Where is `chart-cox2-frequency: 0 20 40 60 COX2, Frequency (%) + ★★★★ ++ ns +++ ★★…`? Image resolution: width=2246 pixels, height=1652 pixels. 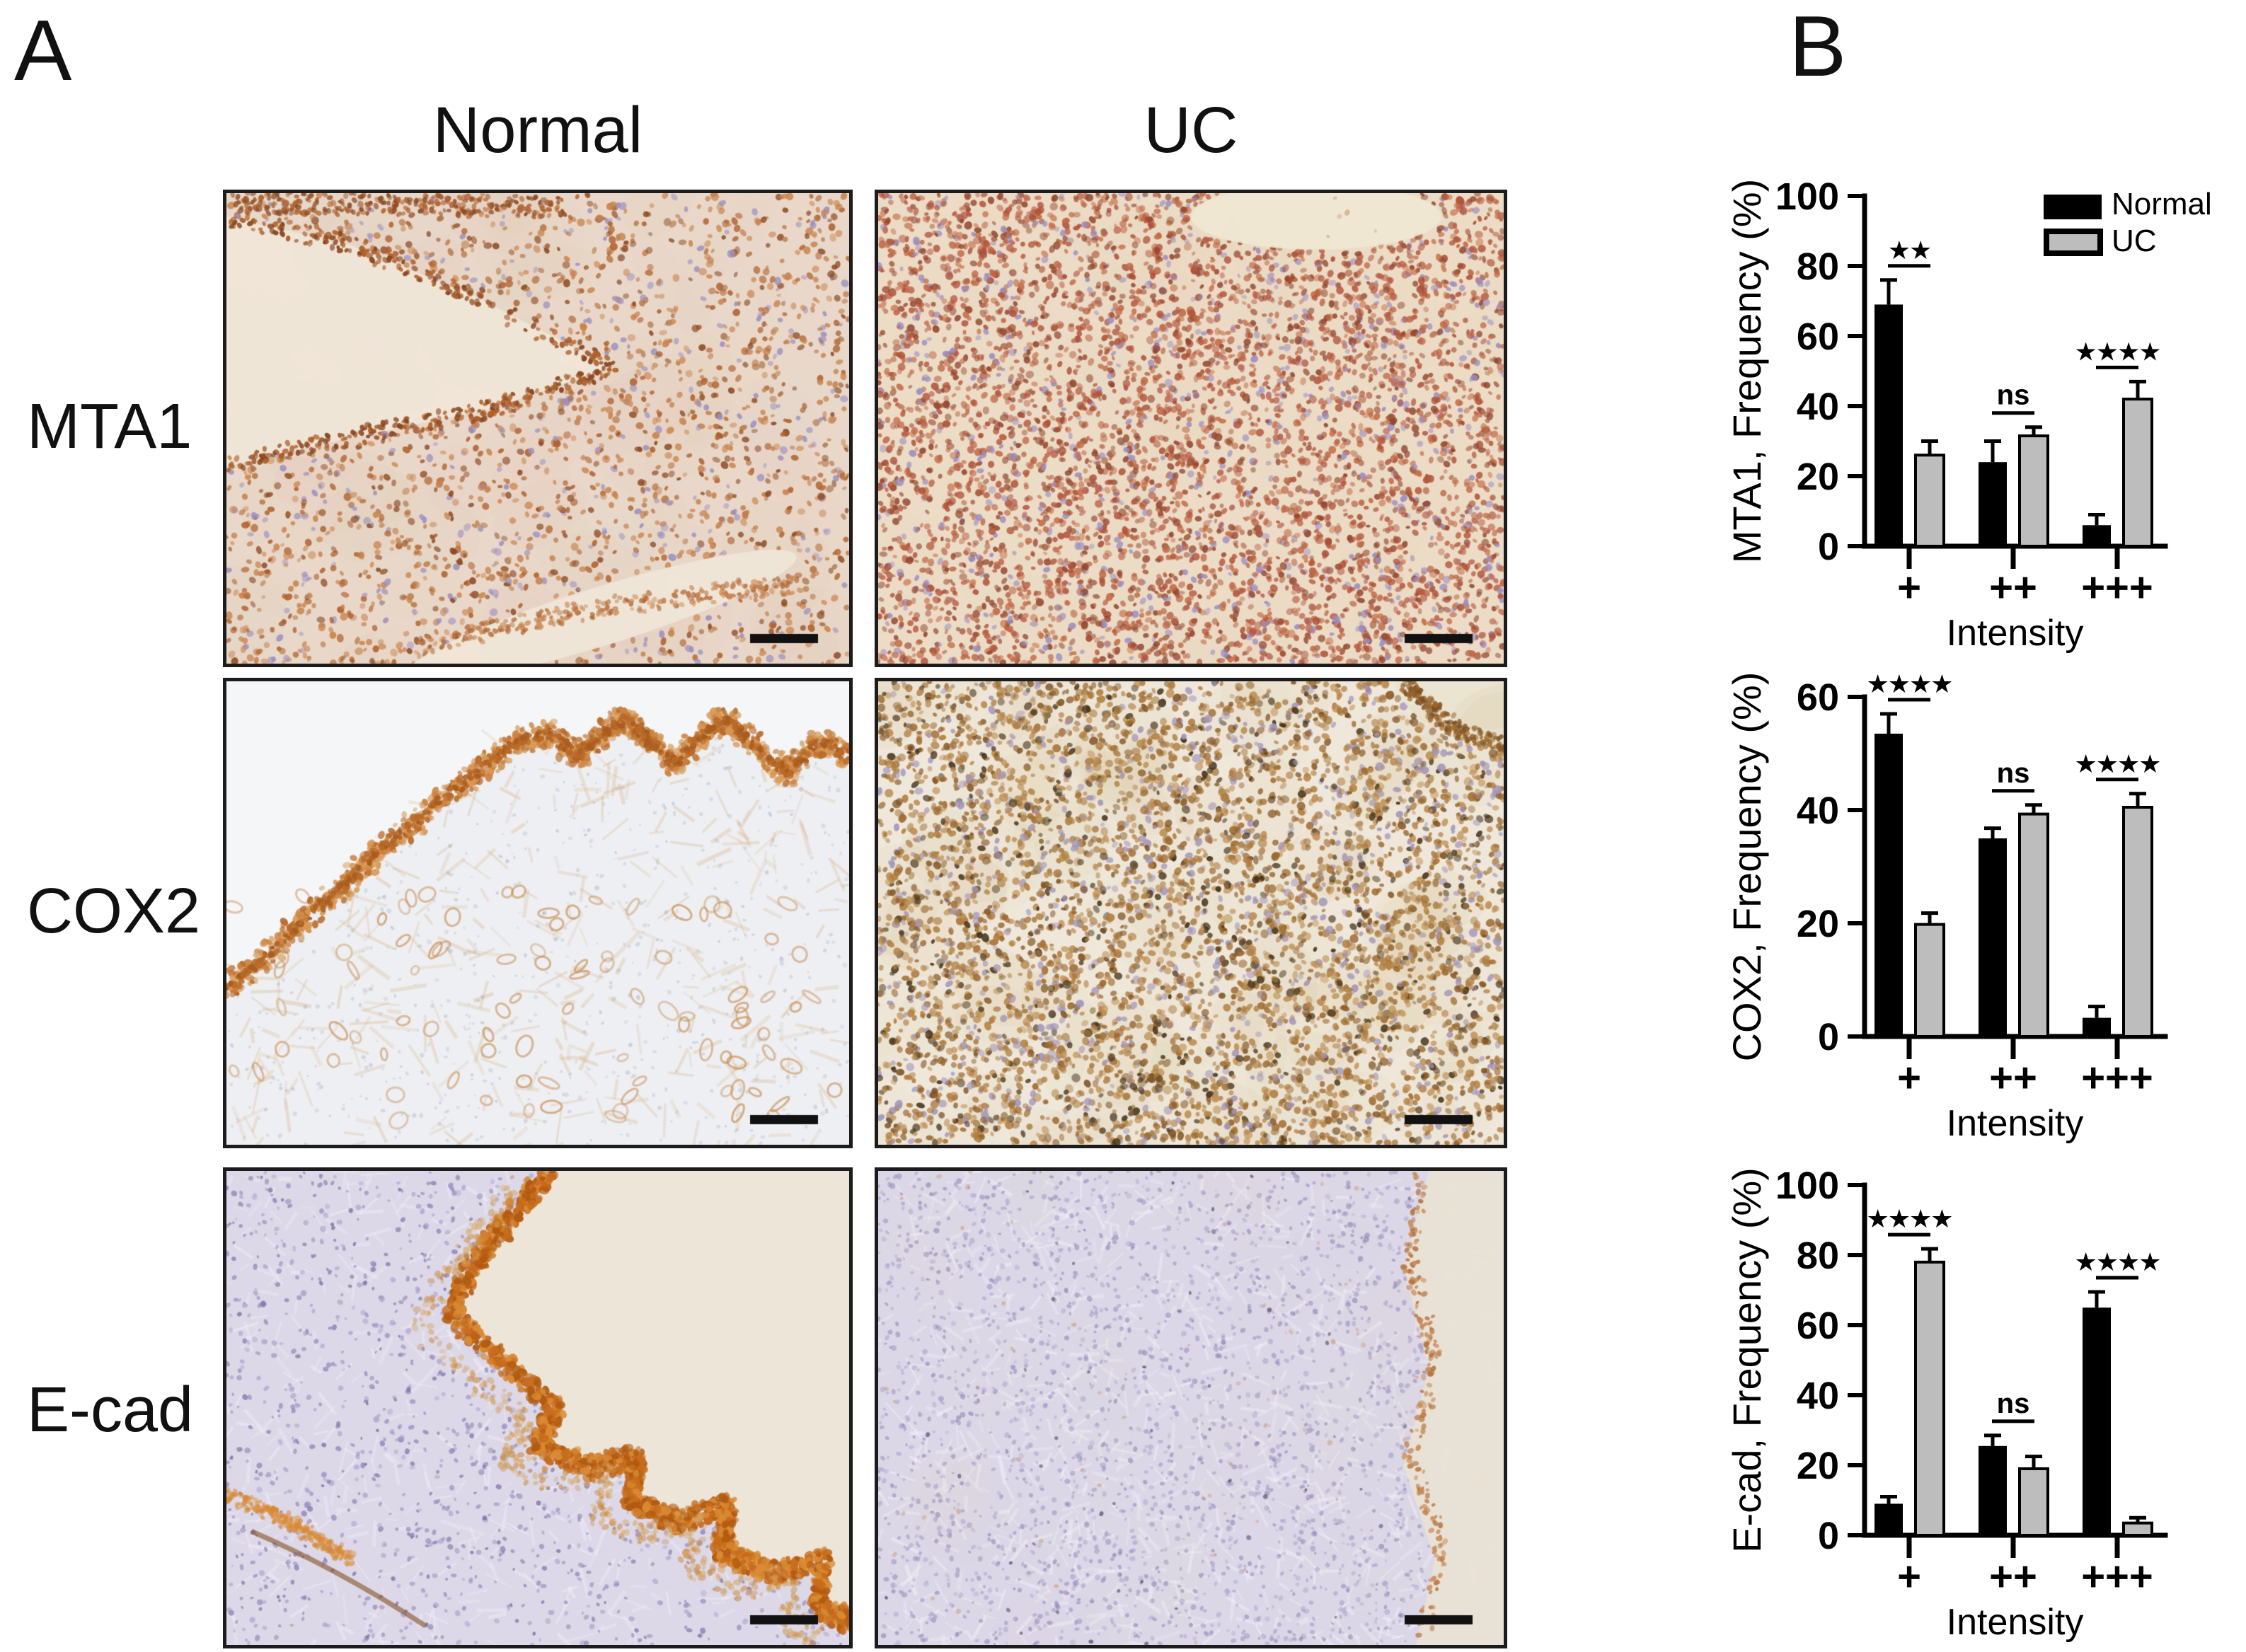
chart-cox2-frequency: 0 20 40 60 COX2, Frequency (%) + ★★★★ ++ ns +++ ★★… is located at coordinates (1975, 907).